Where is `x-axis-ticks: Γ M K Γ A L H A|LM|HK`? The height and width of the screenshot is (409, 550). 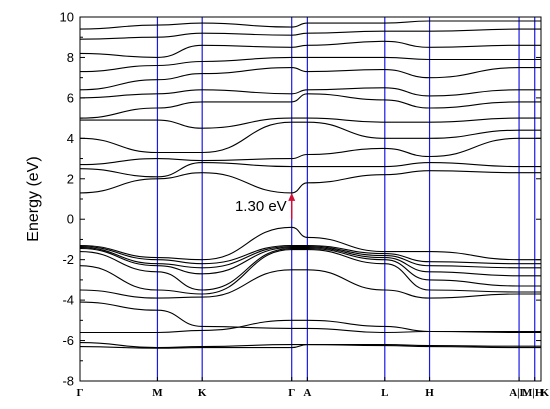 x-axis-ticks: Γ M K Γ A L H A|LM|HK is located at coordinates (313, 388).